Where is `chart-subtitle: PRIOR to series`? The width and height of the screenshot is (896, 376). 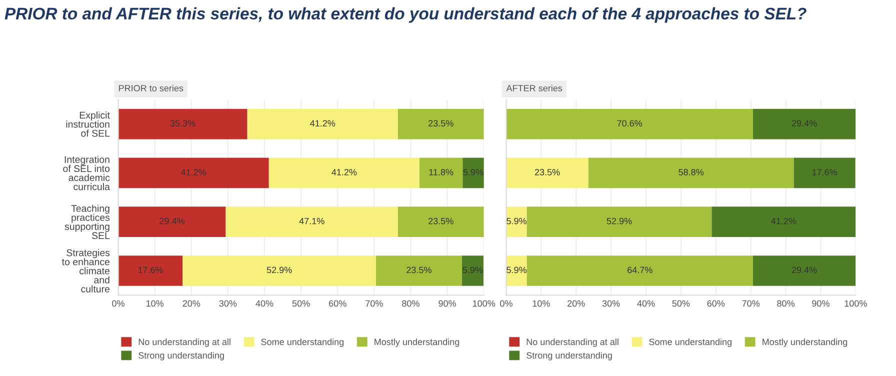
chart-subtitle: PRIOR to series is located at coordinates (151, 88).